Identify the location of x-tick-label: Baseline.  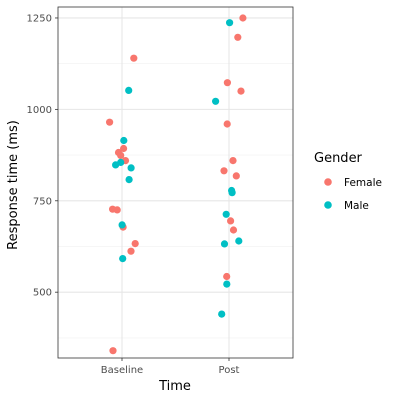
(122, 370).